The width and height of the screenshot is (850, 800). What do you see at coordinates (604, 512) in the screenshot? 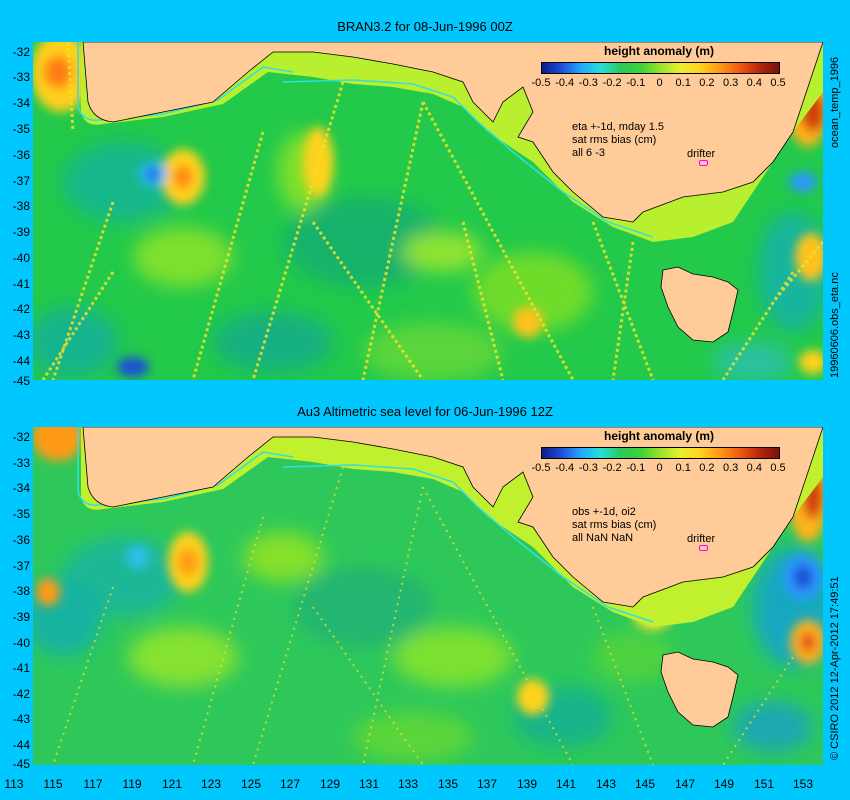
I see `info-line: obs +-1d, oi2` at bounding box center [604, 512].